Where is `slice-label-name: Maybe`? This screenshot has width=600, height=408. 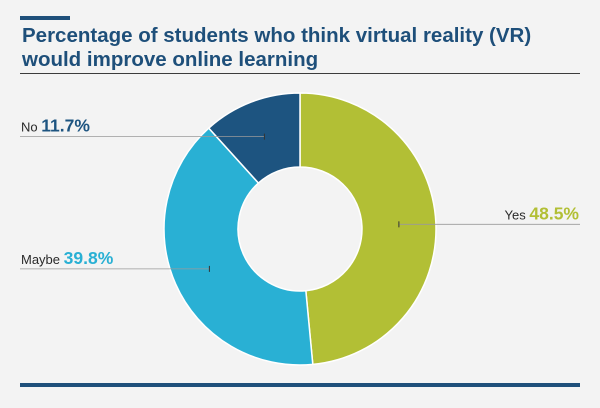
slice-label-name: Maybe is located at coordinates (42, 259).